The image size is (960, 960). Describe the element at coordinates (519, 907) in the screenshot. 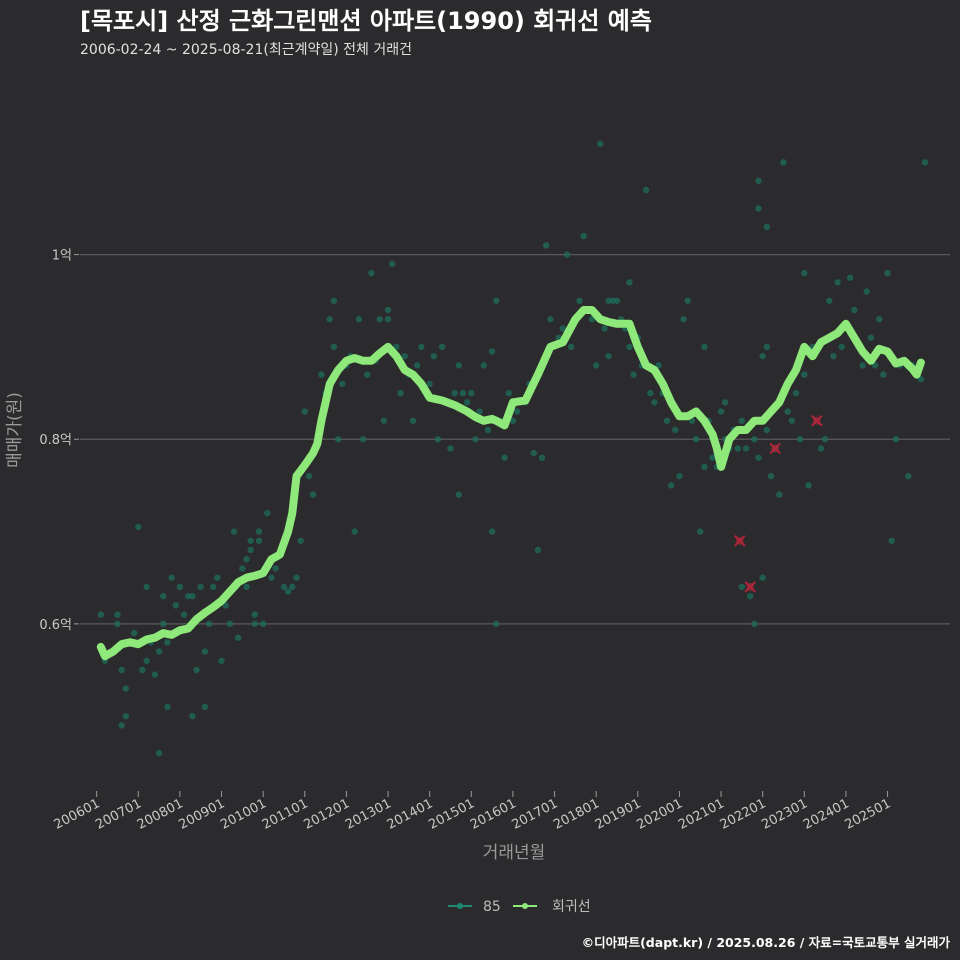

I see `legend: 85 회귀선` at that location.